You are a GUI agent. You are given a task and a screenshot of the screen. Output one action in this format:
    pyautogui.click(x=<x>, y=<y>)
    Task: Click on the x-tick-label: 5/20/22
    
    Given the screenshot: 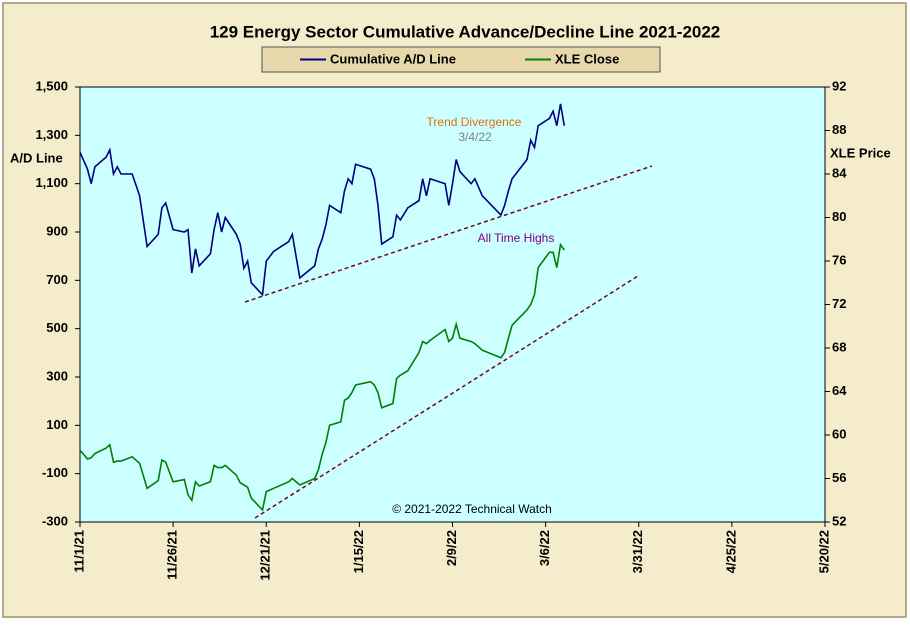 What is the action you would take?
    pyautogui.click(x=823, y=551)
    